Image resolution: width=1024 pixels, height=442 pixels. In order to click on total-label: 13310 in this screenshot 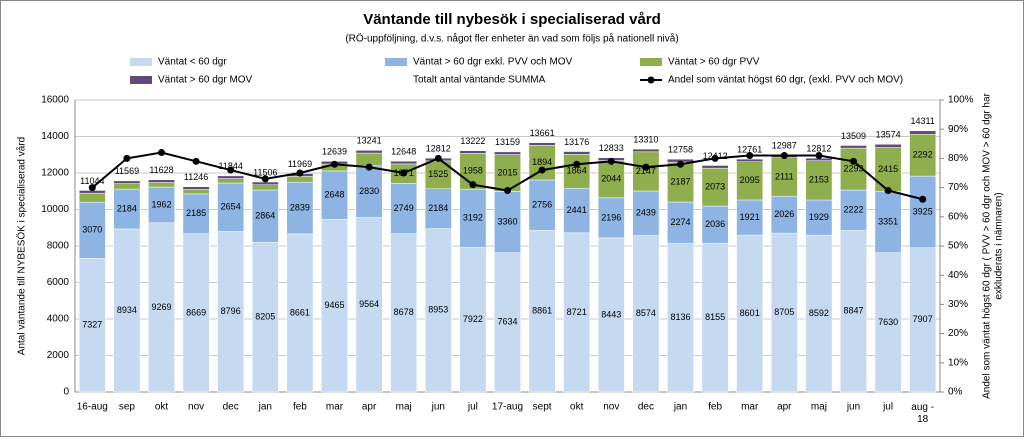, I will do `click(645, 139)`.